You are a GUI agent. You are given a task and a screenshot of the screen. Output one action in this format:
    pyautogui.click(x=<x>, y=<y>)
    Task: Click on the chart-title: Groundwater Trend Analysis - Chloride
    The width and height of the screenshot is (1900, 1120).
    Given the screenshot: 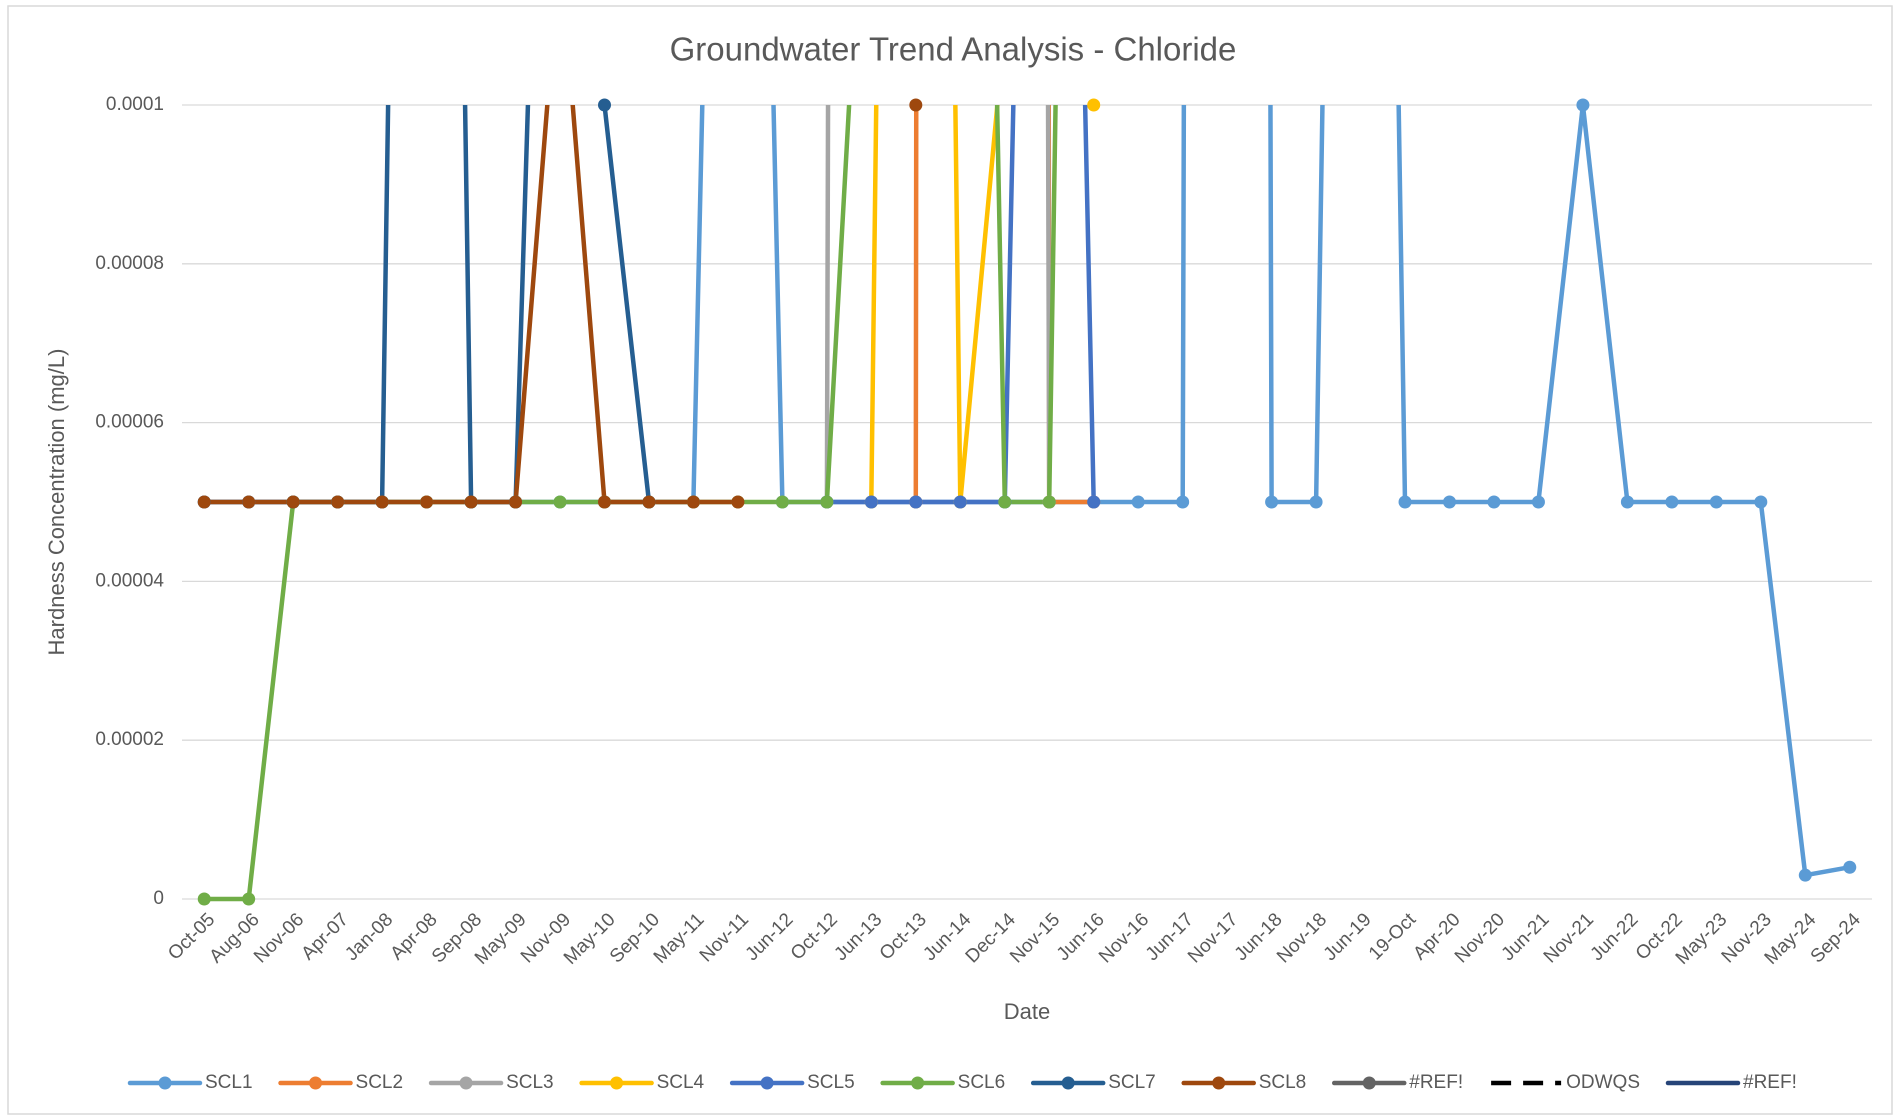 What is the action you would take?
    pyautogui.click(x=953, y=49)
    